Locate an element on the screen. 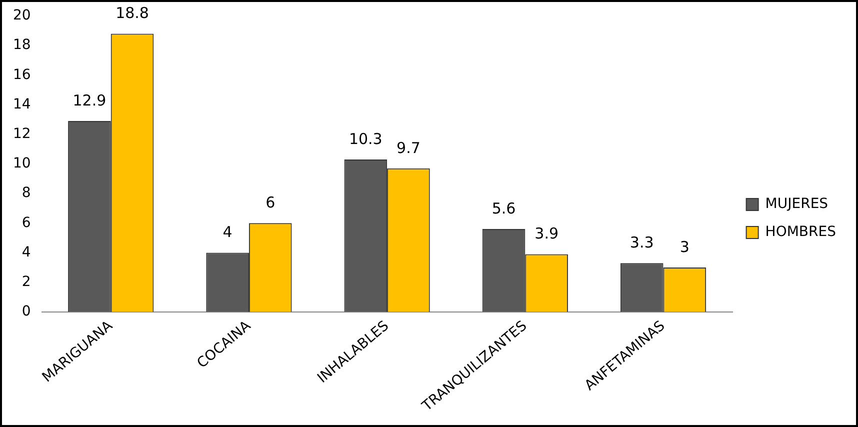  data-label: 3.3 is located at coordinates (642, 242).